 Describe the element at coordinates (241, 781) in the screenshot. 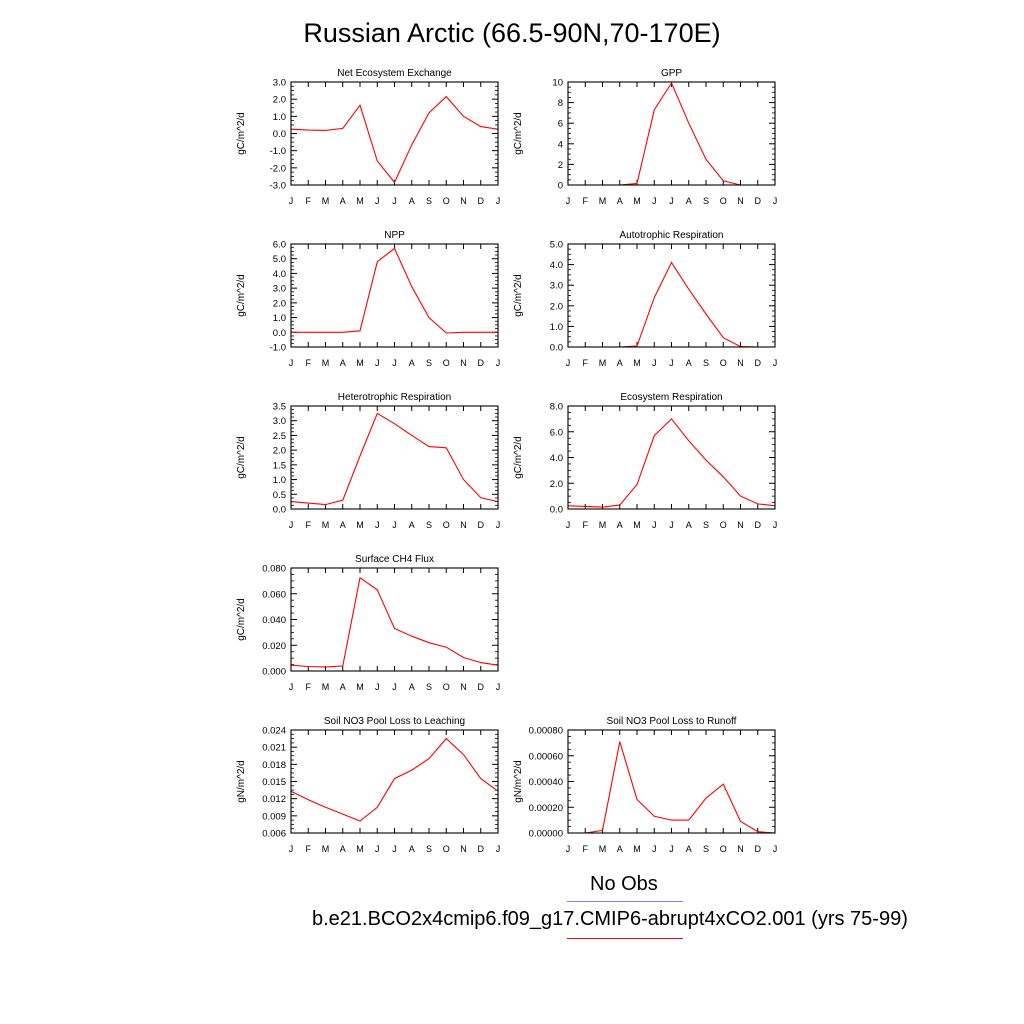

I see `y-axis-label: gN/m^2/d` at that location.